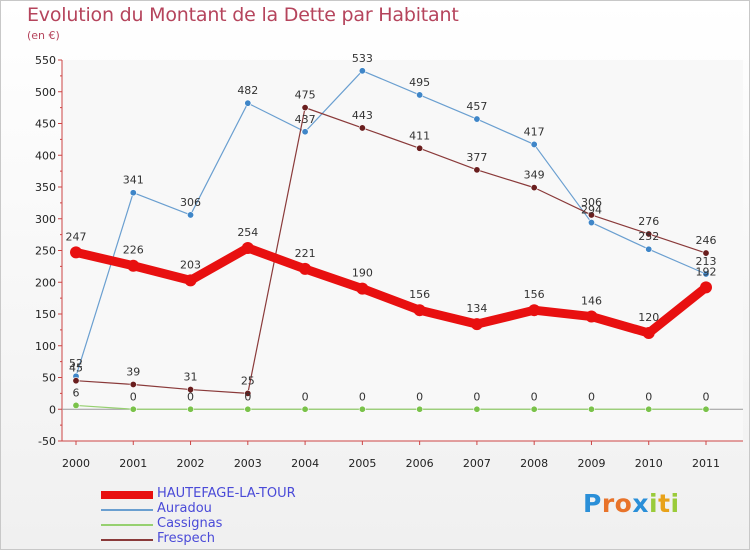  I want to click on x-tick-label: 2002, so click(191, 463).